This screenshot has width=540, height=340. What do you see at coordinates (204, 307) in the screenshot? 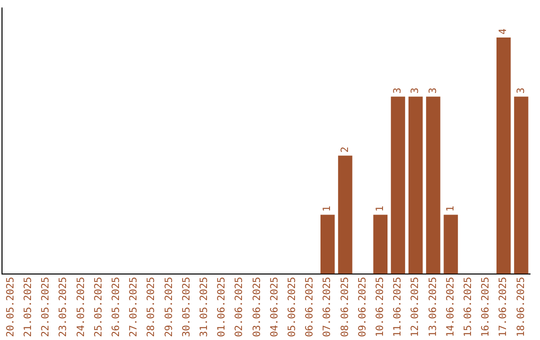
I see `x-tick-label: 31.05.2025` at bounding box center [204, 307].